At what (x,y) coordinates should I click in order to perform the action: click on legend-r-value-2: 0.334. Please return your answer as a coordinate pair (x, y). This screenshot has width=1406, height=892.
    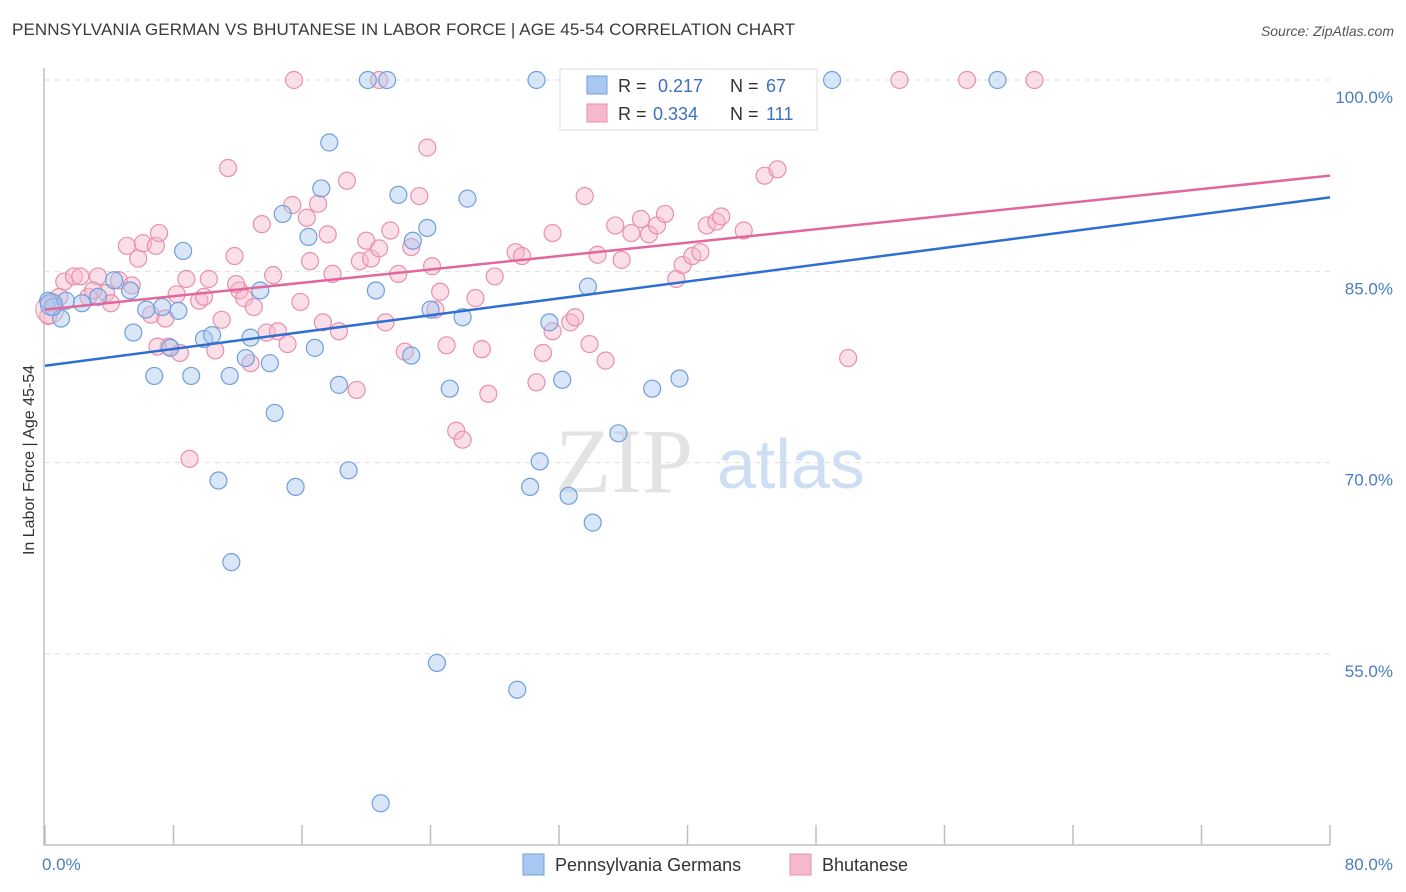
    Looking at the image, I should click on (675, 114).